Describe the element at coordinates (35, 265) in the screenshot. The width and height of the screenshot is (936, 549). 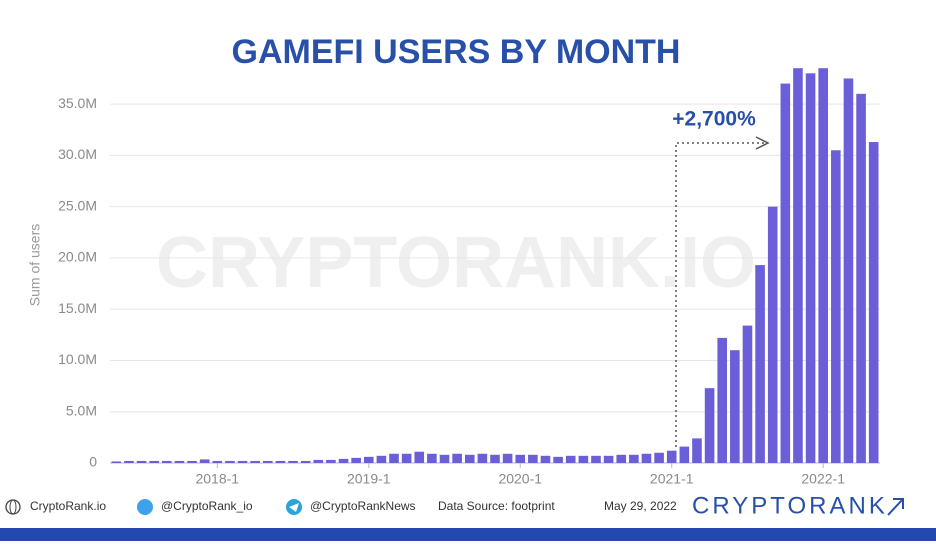
I see `y-axis-title: Sum of users` at that location.